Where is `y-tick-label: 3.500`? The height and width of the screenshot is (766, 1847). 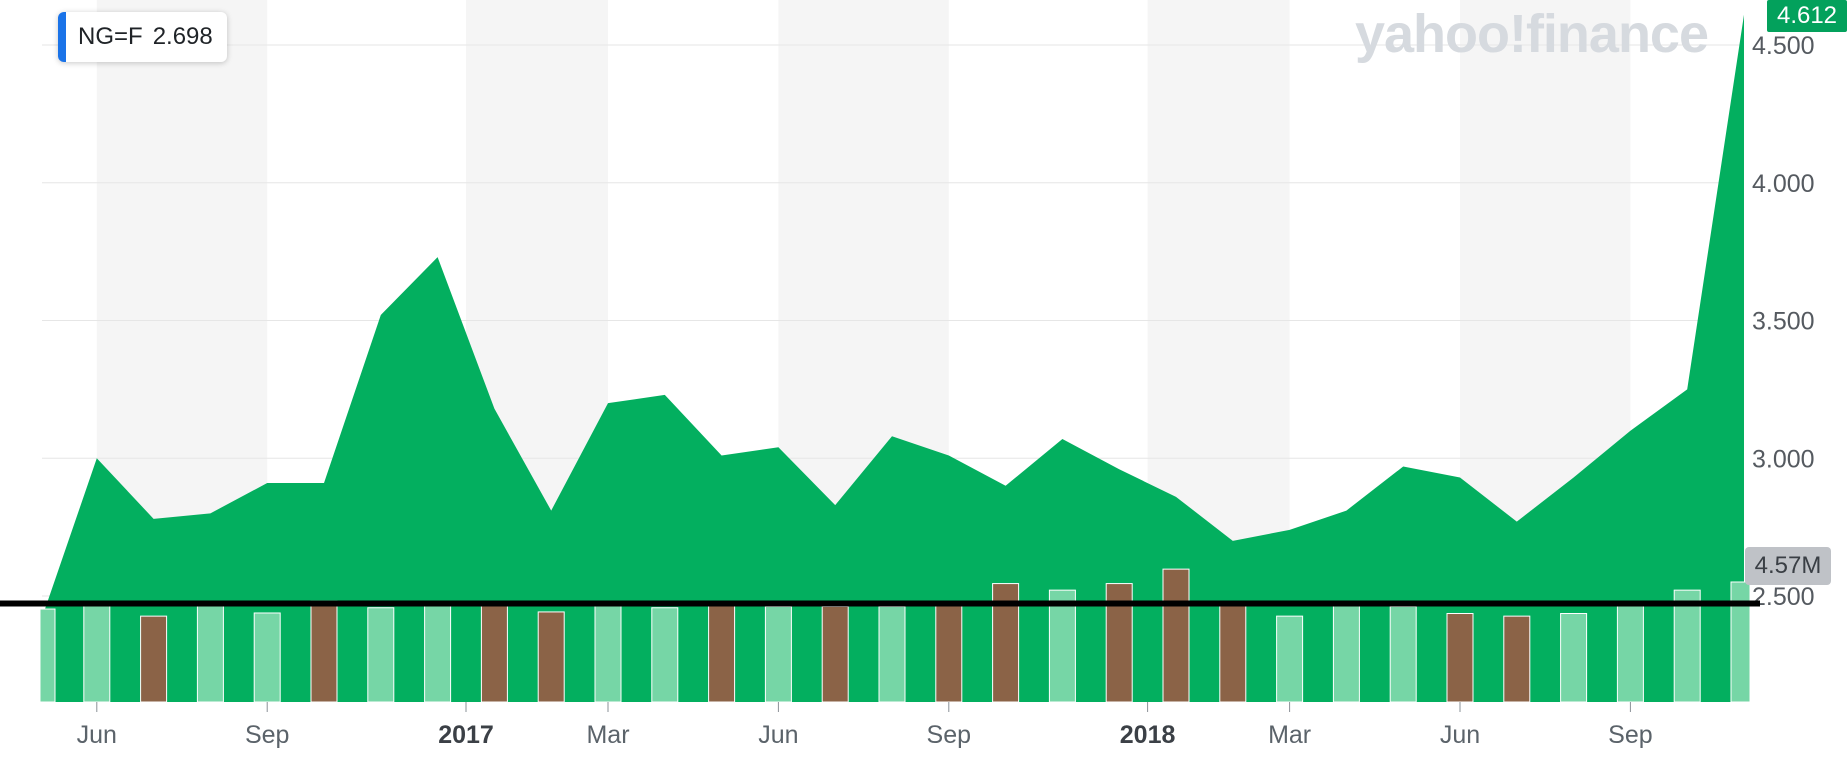
y-tick-label: 3.500 is located at coordinates (1783, 322).